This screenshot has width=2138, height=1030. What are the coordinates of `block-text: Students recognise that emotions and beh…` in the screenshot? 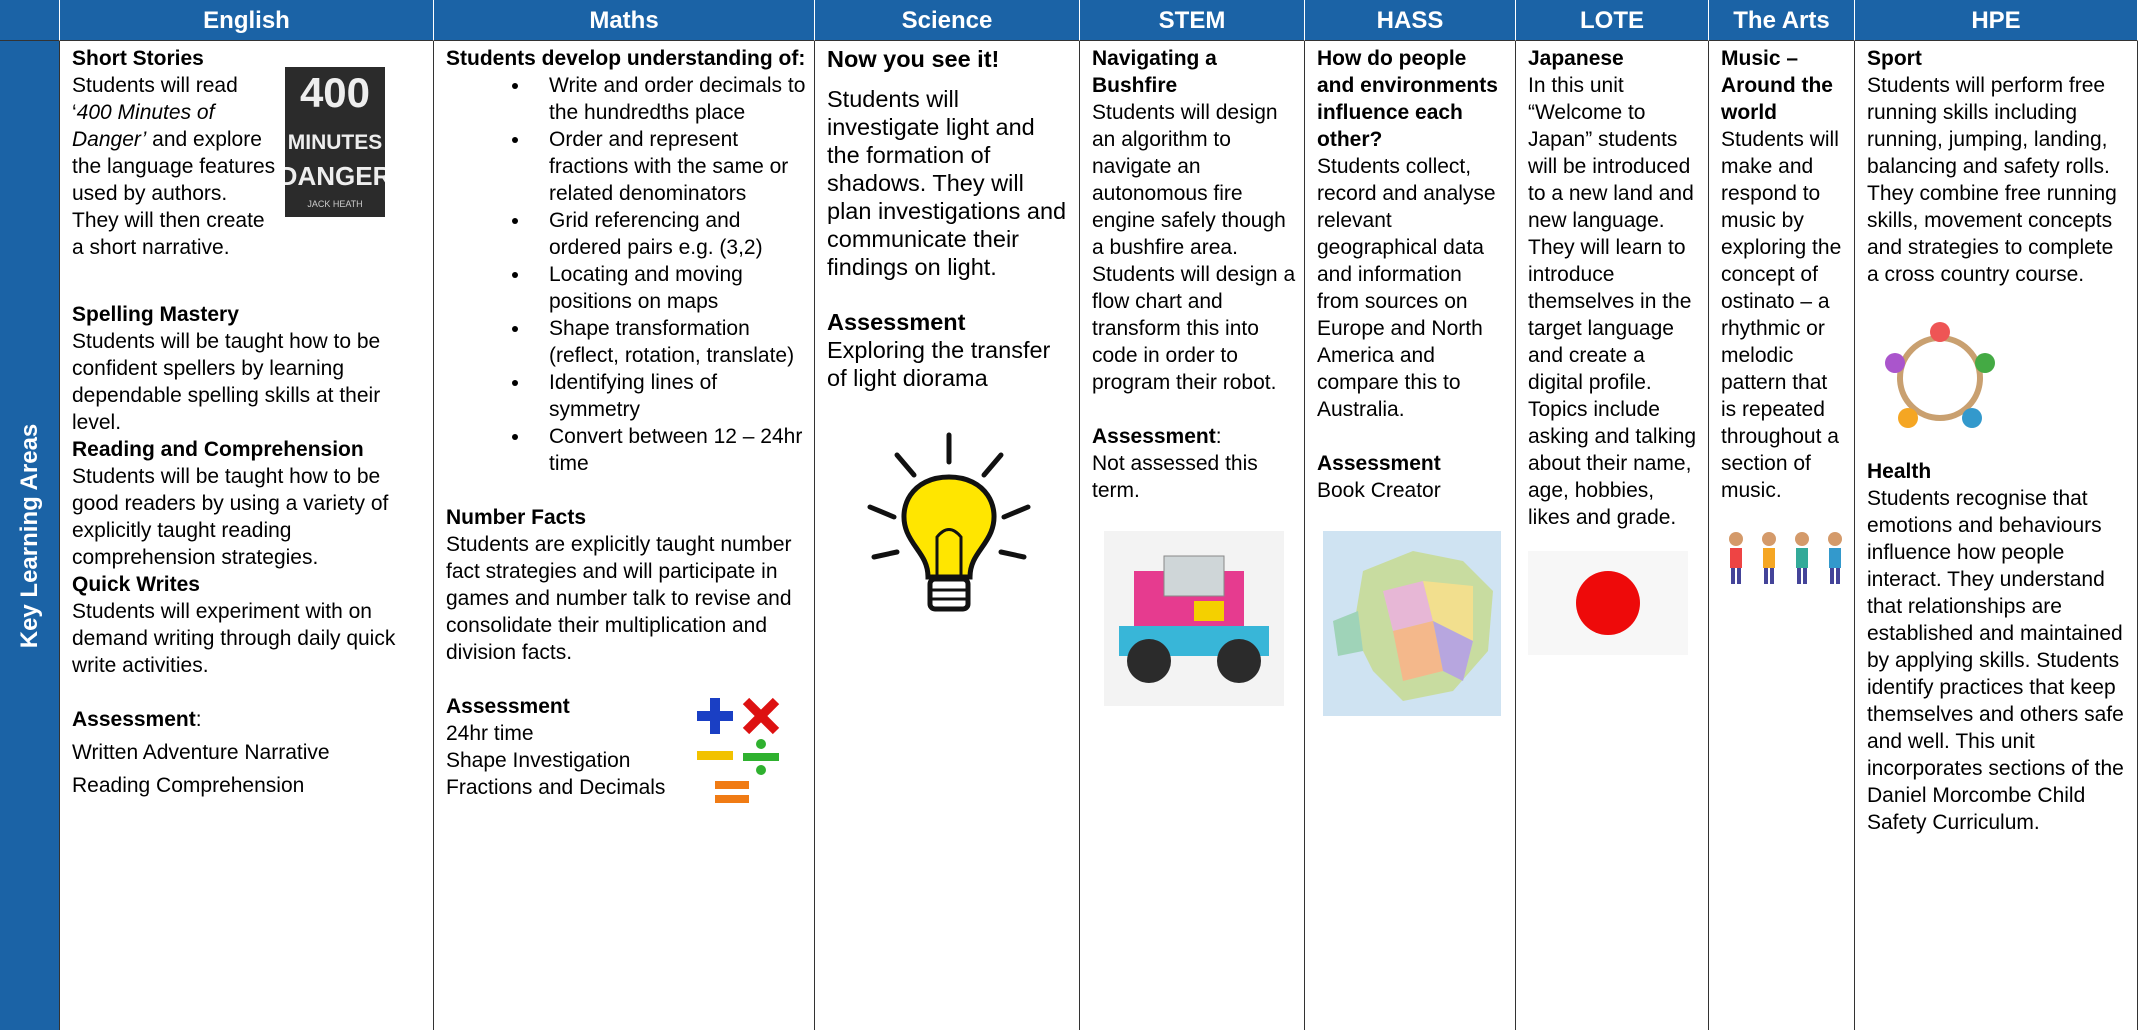 It's located at (1995, 660).